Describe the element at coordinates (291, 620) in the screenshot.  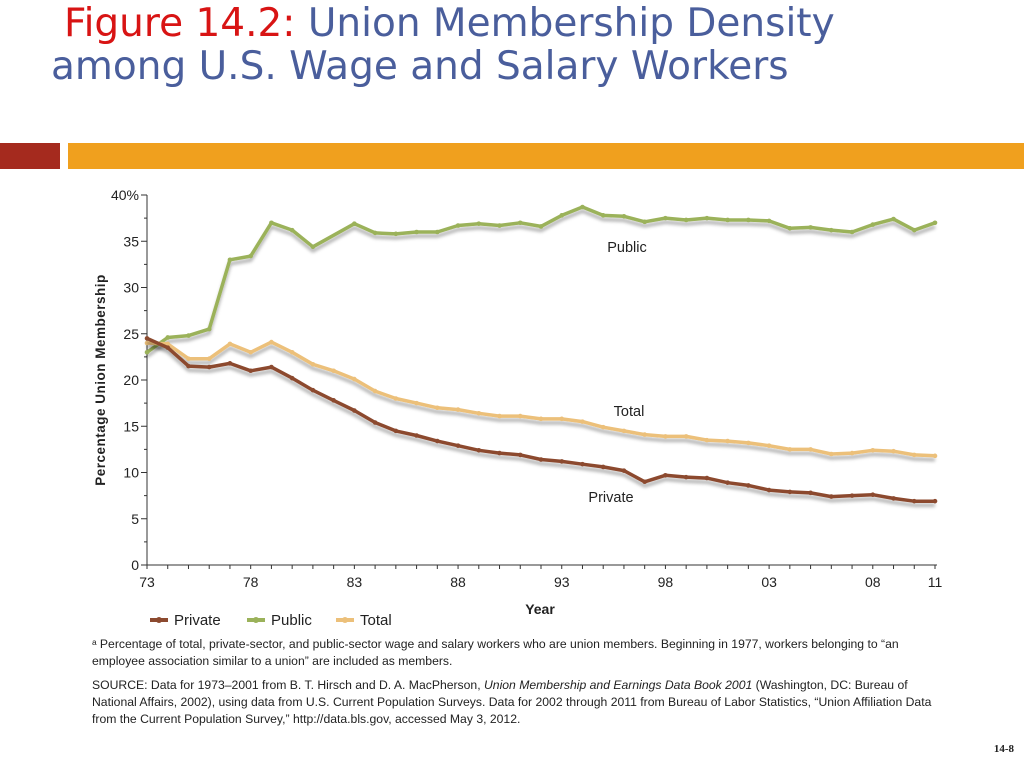
I see `legend-label-public: Public` at that location.